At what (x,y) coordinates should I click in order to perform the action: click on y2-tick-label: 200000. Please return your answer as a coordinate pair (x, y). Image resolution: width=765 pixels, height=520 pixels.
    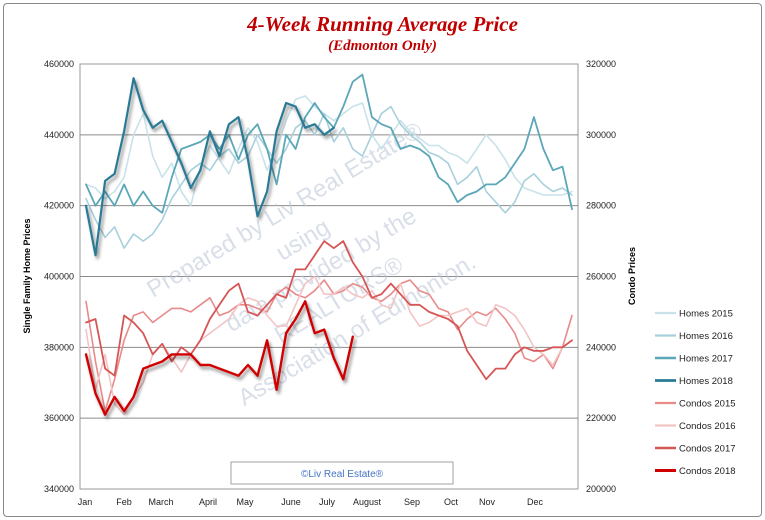
    Looking at the image, I should click on (601, 489).